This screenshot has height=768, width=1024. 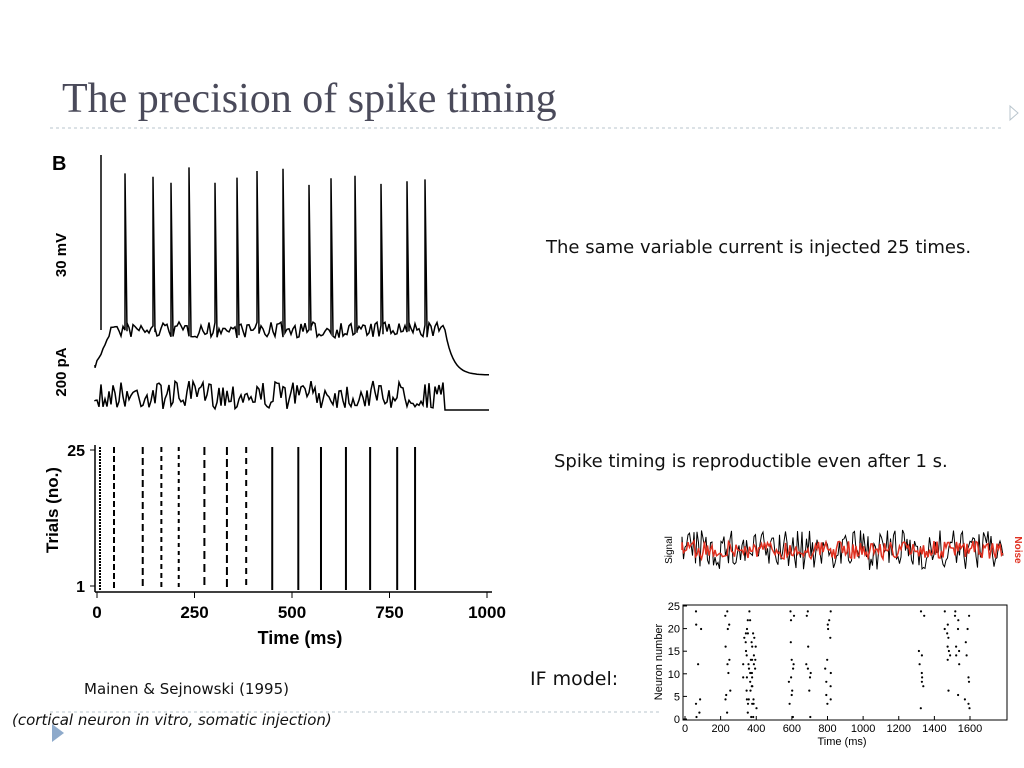 What do you see at coordinates (300, 638) in the screenshot?
I see `x-axis-label: Time (ms)` at bounding box center [300, 638].